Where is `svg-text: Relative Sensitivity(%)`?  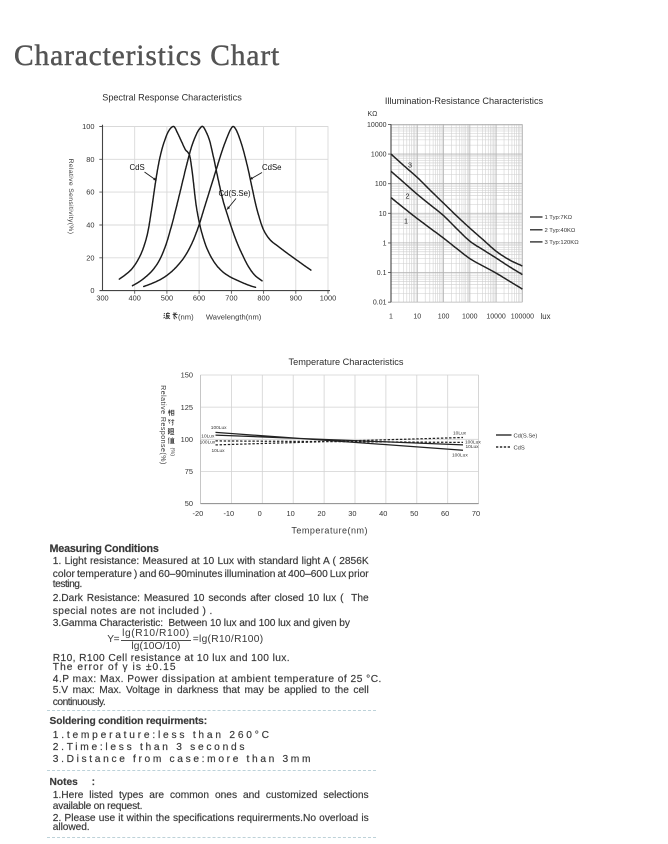 svg-text: Relative Sensitivity(%) is located at coordinates (70, 197).